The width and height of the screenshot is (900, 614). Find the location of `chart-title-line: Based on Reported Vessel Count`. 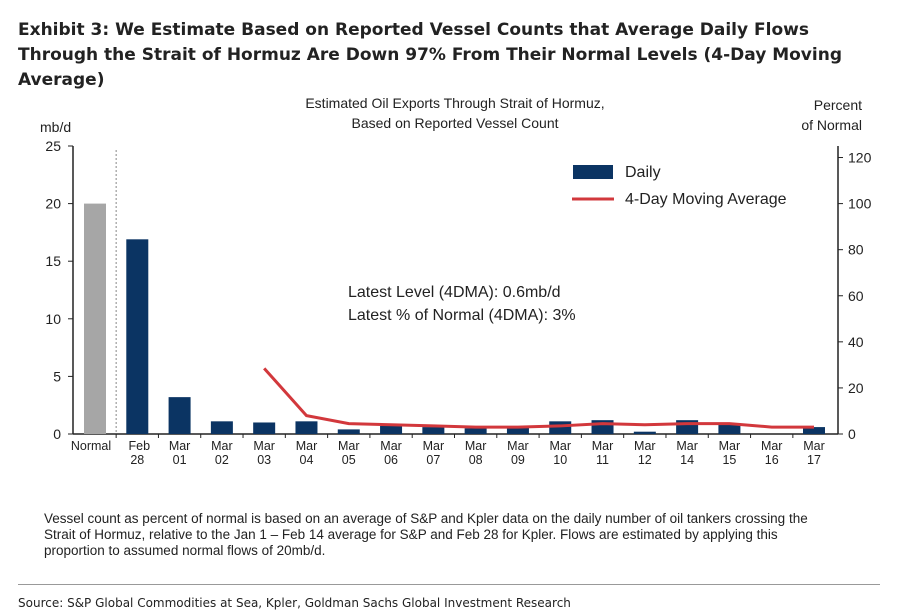

chart-title-line: Based on Reported Vessel Count is located at coordinates (454, 123).